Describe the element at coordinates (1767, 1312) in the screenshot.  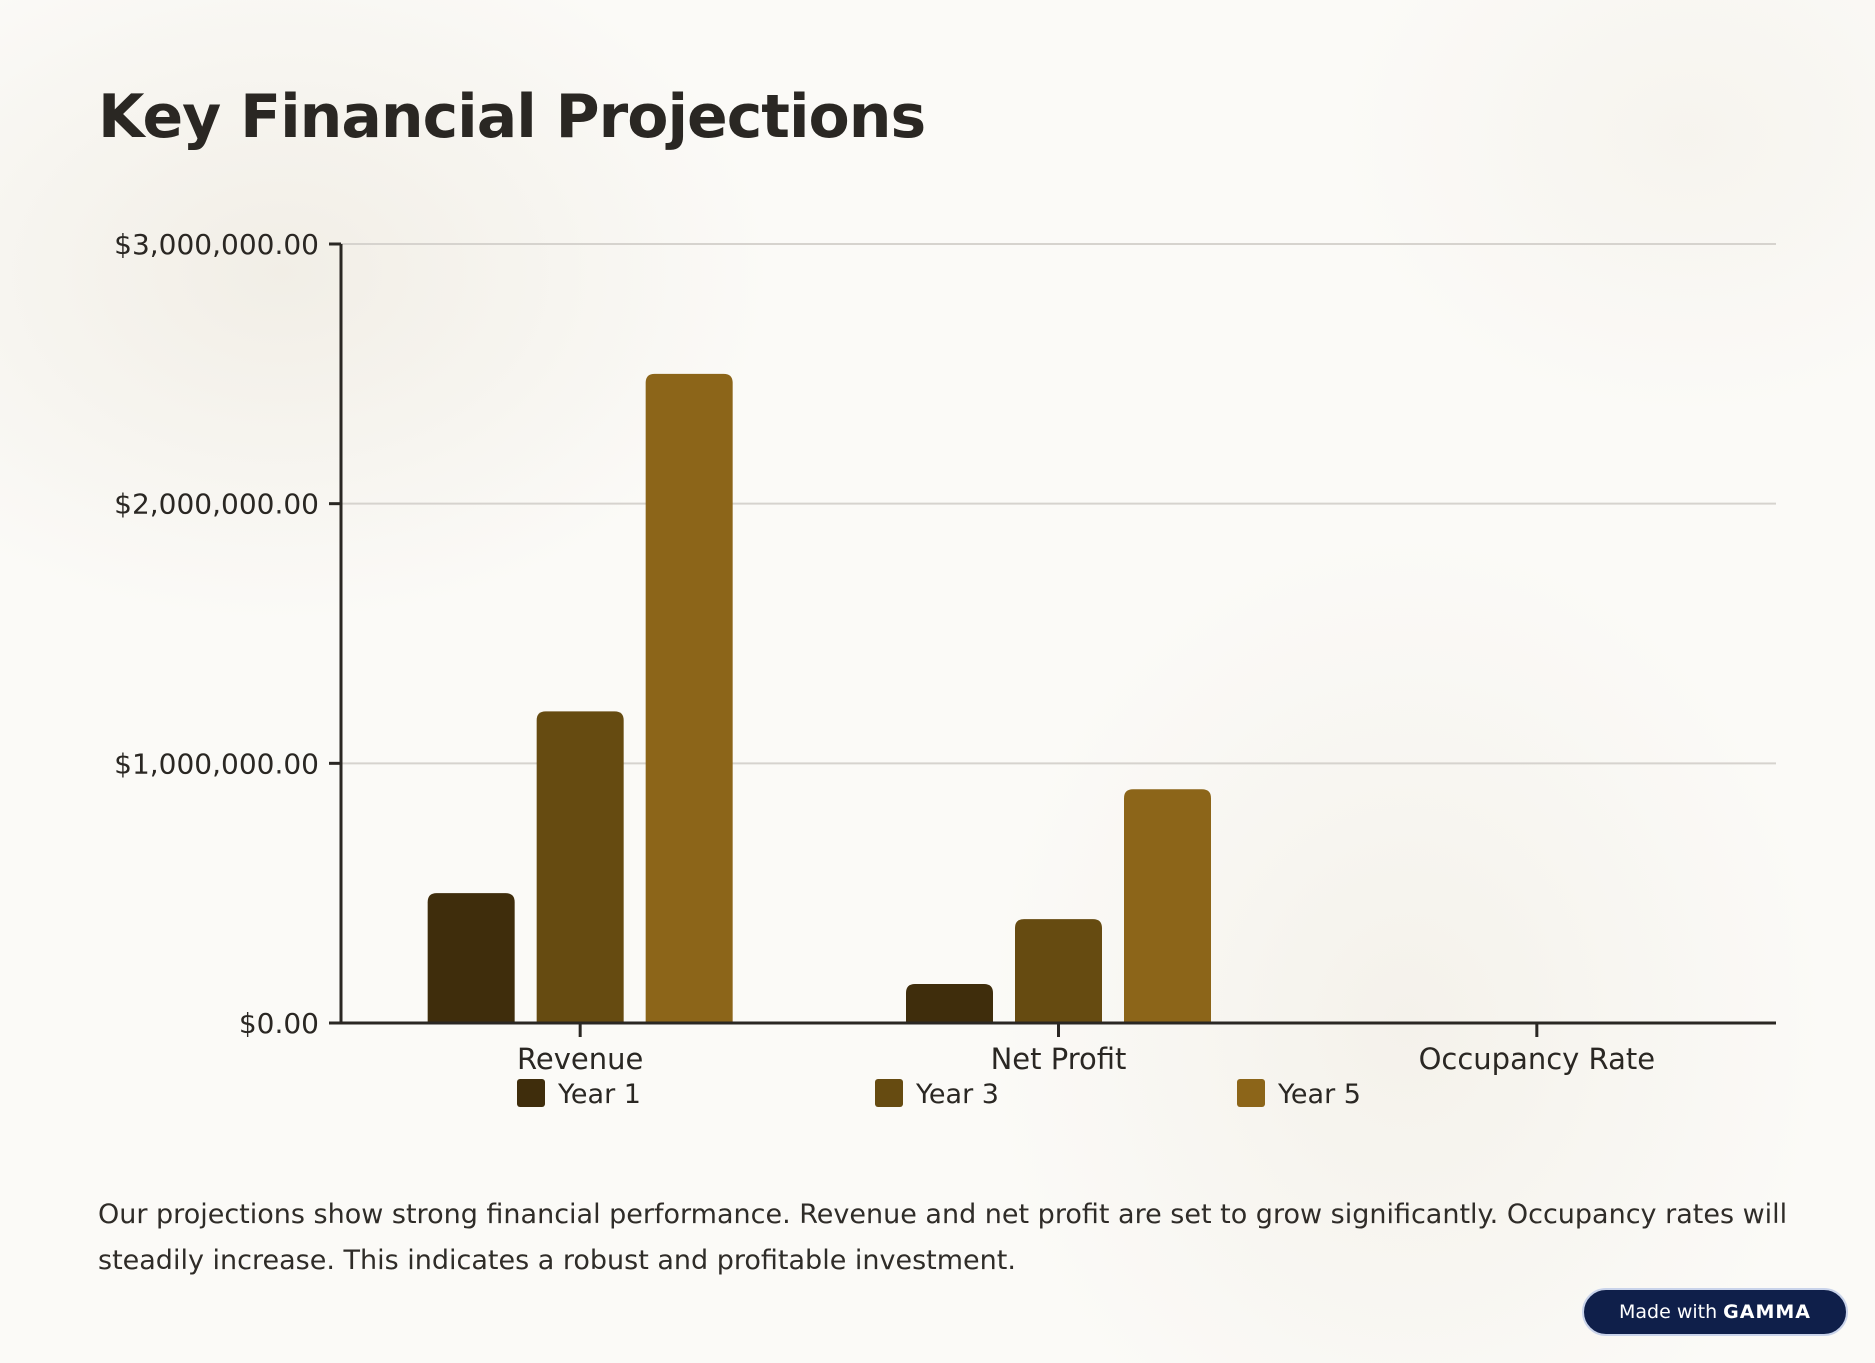
I see `gamma-logo-text: GAMMA` at that location.